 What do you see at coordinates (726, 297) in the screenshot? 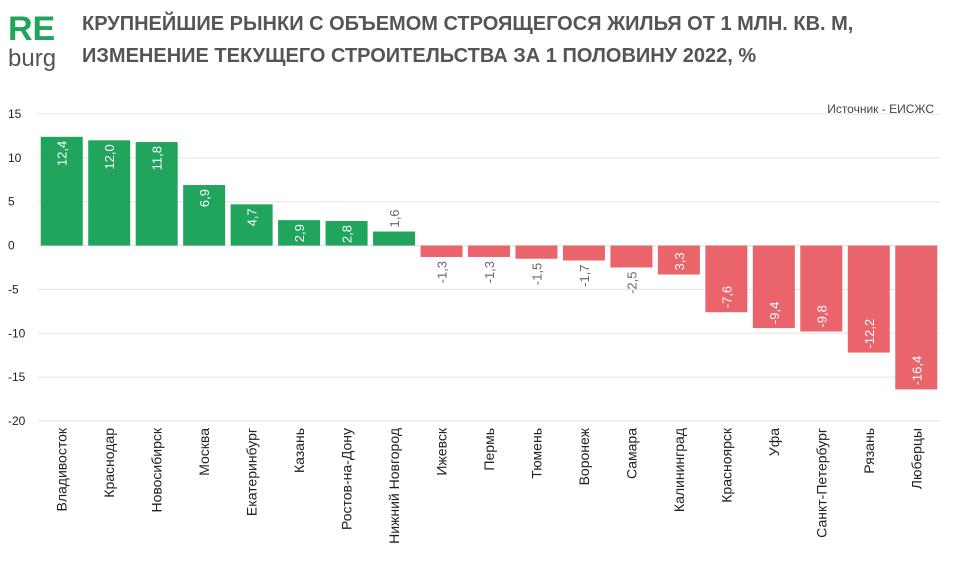
I see `value-label: -7,6` at bounding box center [726, 297].